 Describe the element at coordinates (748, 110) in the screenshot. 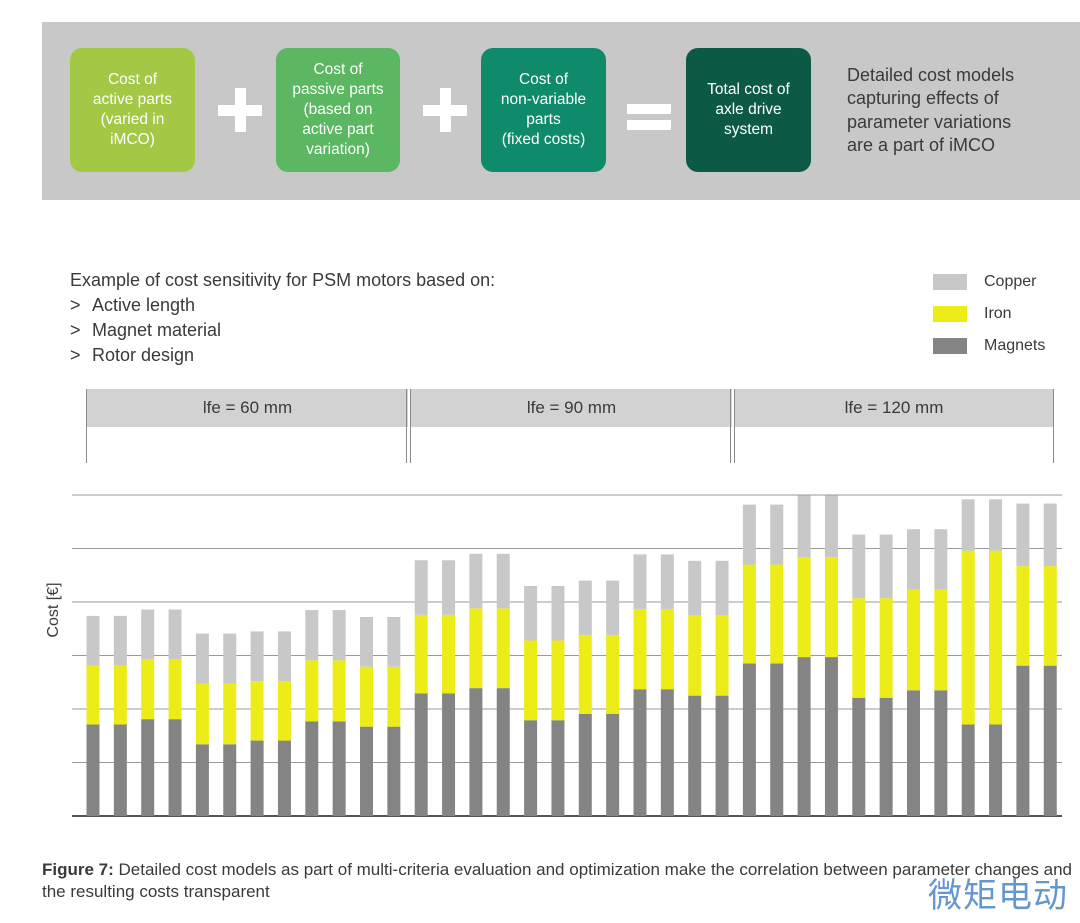

I see `total-cost-box: Total cost of axle drive system` at that location.